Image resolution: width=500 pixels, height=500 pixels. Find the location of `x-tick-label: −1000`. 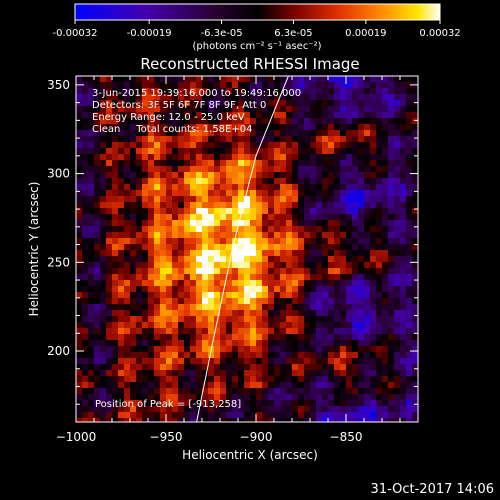

x-tick-label: −1000 is located at coordinates (76, 437).